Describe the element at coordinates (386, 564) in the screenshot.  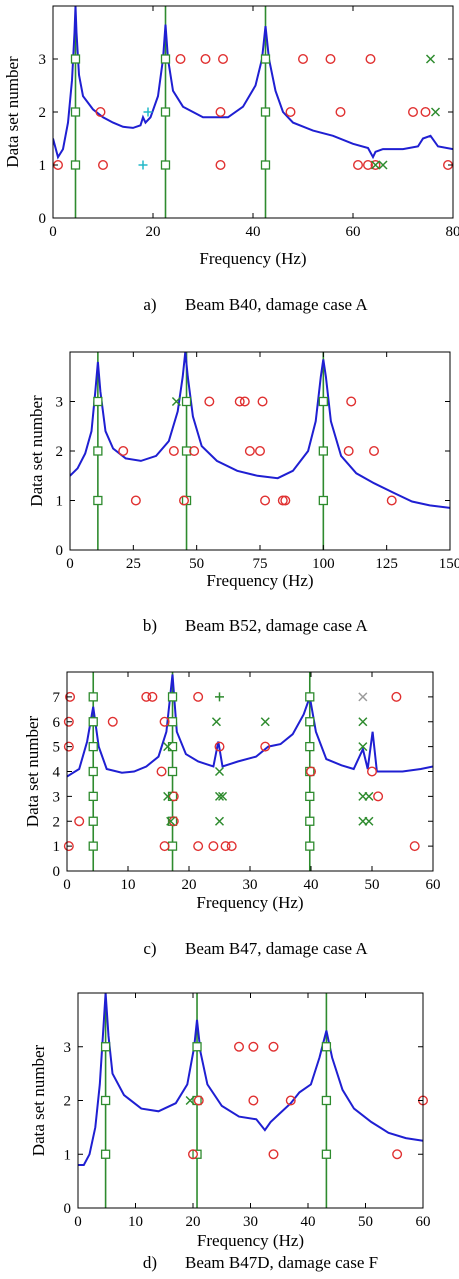
I see `x-tick-label: 125` at that location.